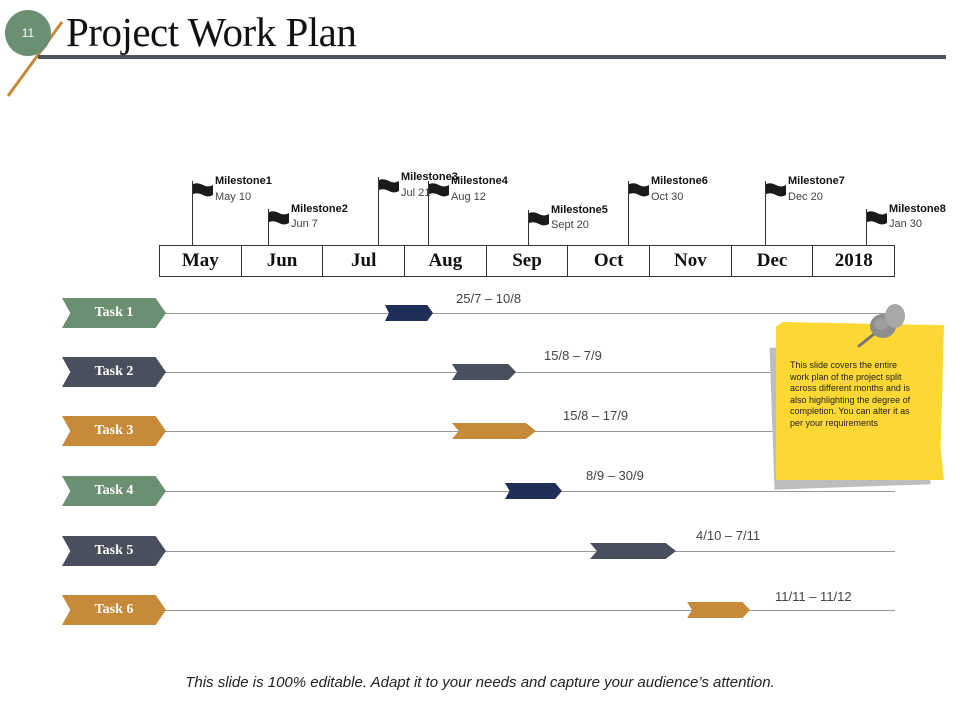  What do you see at coordinates (881, 326) in the screenshot?
I see `push-pin-icon` at bounding box center [881, 326].